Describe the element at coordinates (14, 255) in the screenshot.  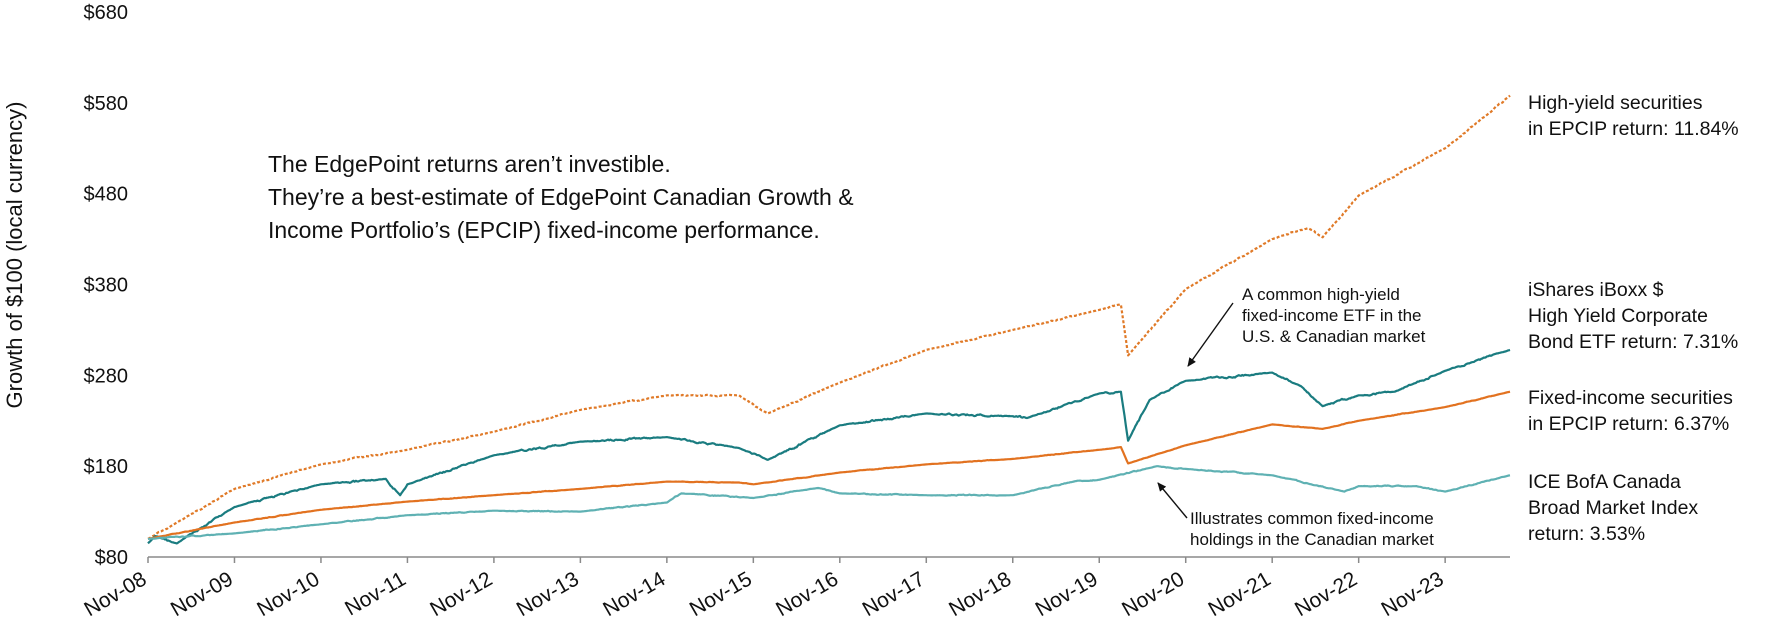
I see `y-axis-label: Growth of $100 (local currency)` at that location.